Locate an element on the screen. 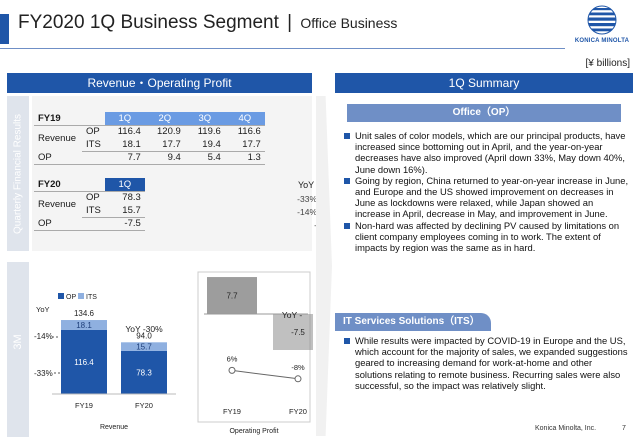 Image resolution: width=640 pixels, height=443 pixels. logo-globe-icon is located at coordinates (602, 20).